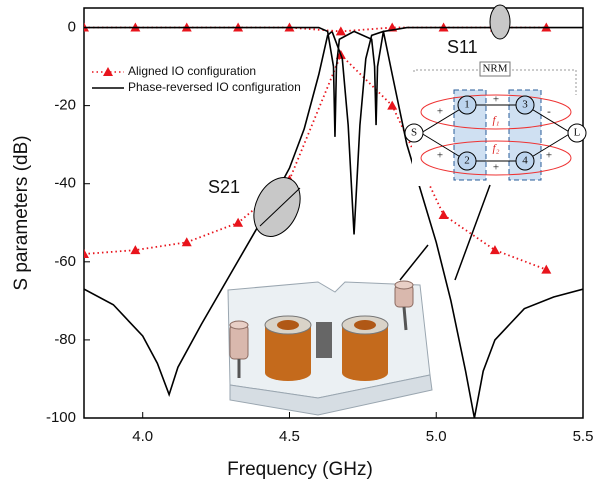 The width and height of the screenshot is (600, 485). What do you see at coordinates (21, 212) in the screenshot?
I see `y-axis-title: S parameters (dB)` at bounding box center [21, 212].